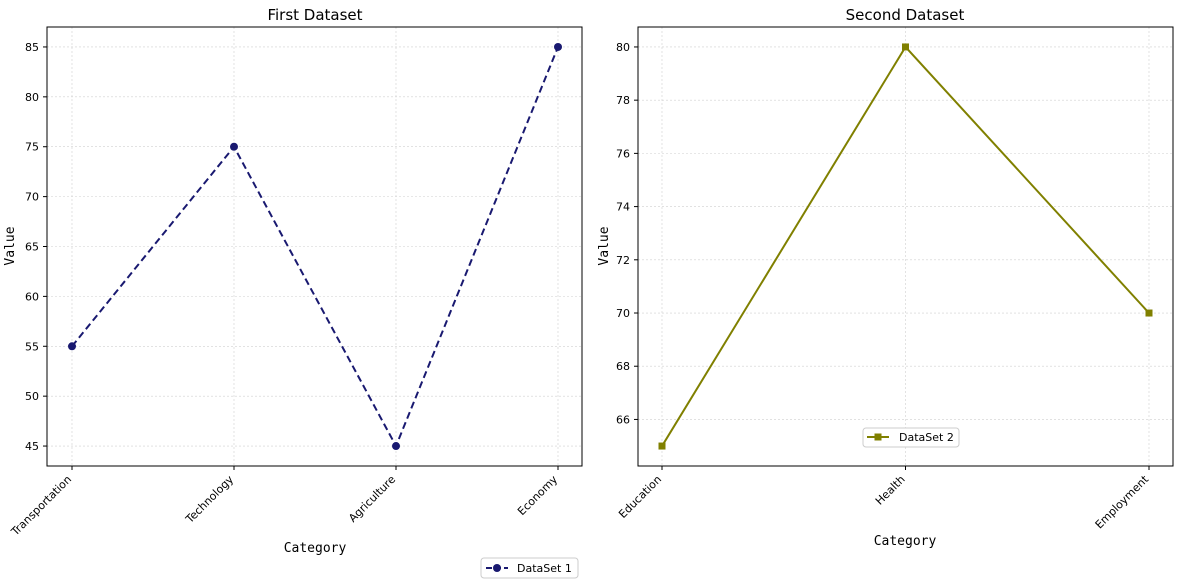 The width and height of the screenshot is (1185, 586). Describe the element at coordinates (32, 396) in the screenshot. I see `chart1-y-tick-label: 50` at that location.